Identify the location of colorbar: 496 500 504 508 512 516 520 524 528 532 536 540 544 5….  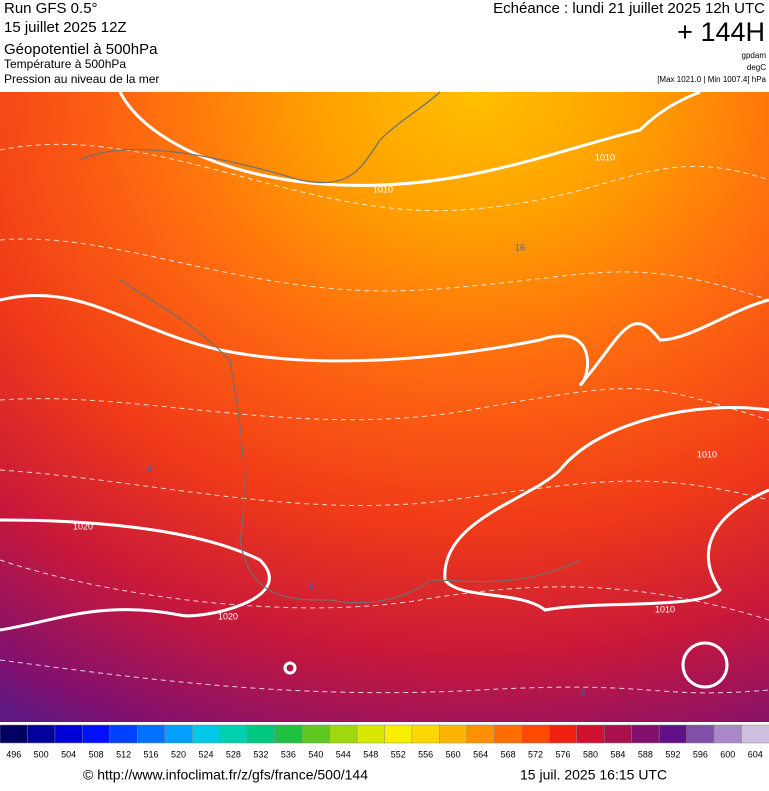
(384, 741).